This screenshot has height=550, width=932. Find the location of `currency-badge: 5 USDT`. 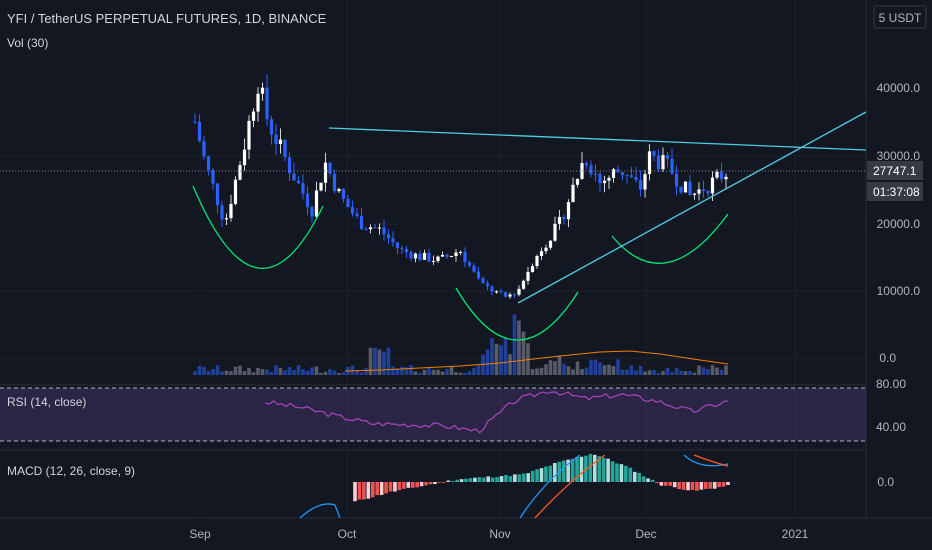

currency-badge: 5 USDT is located at coordinates (900, 18).